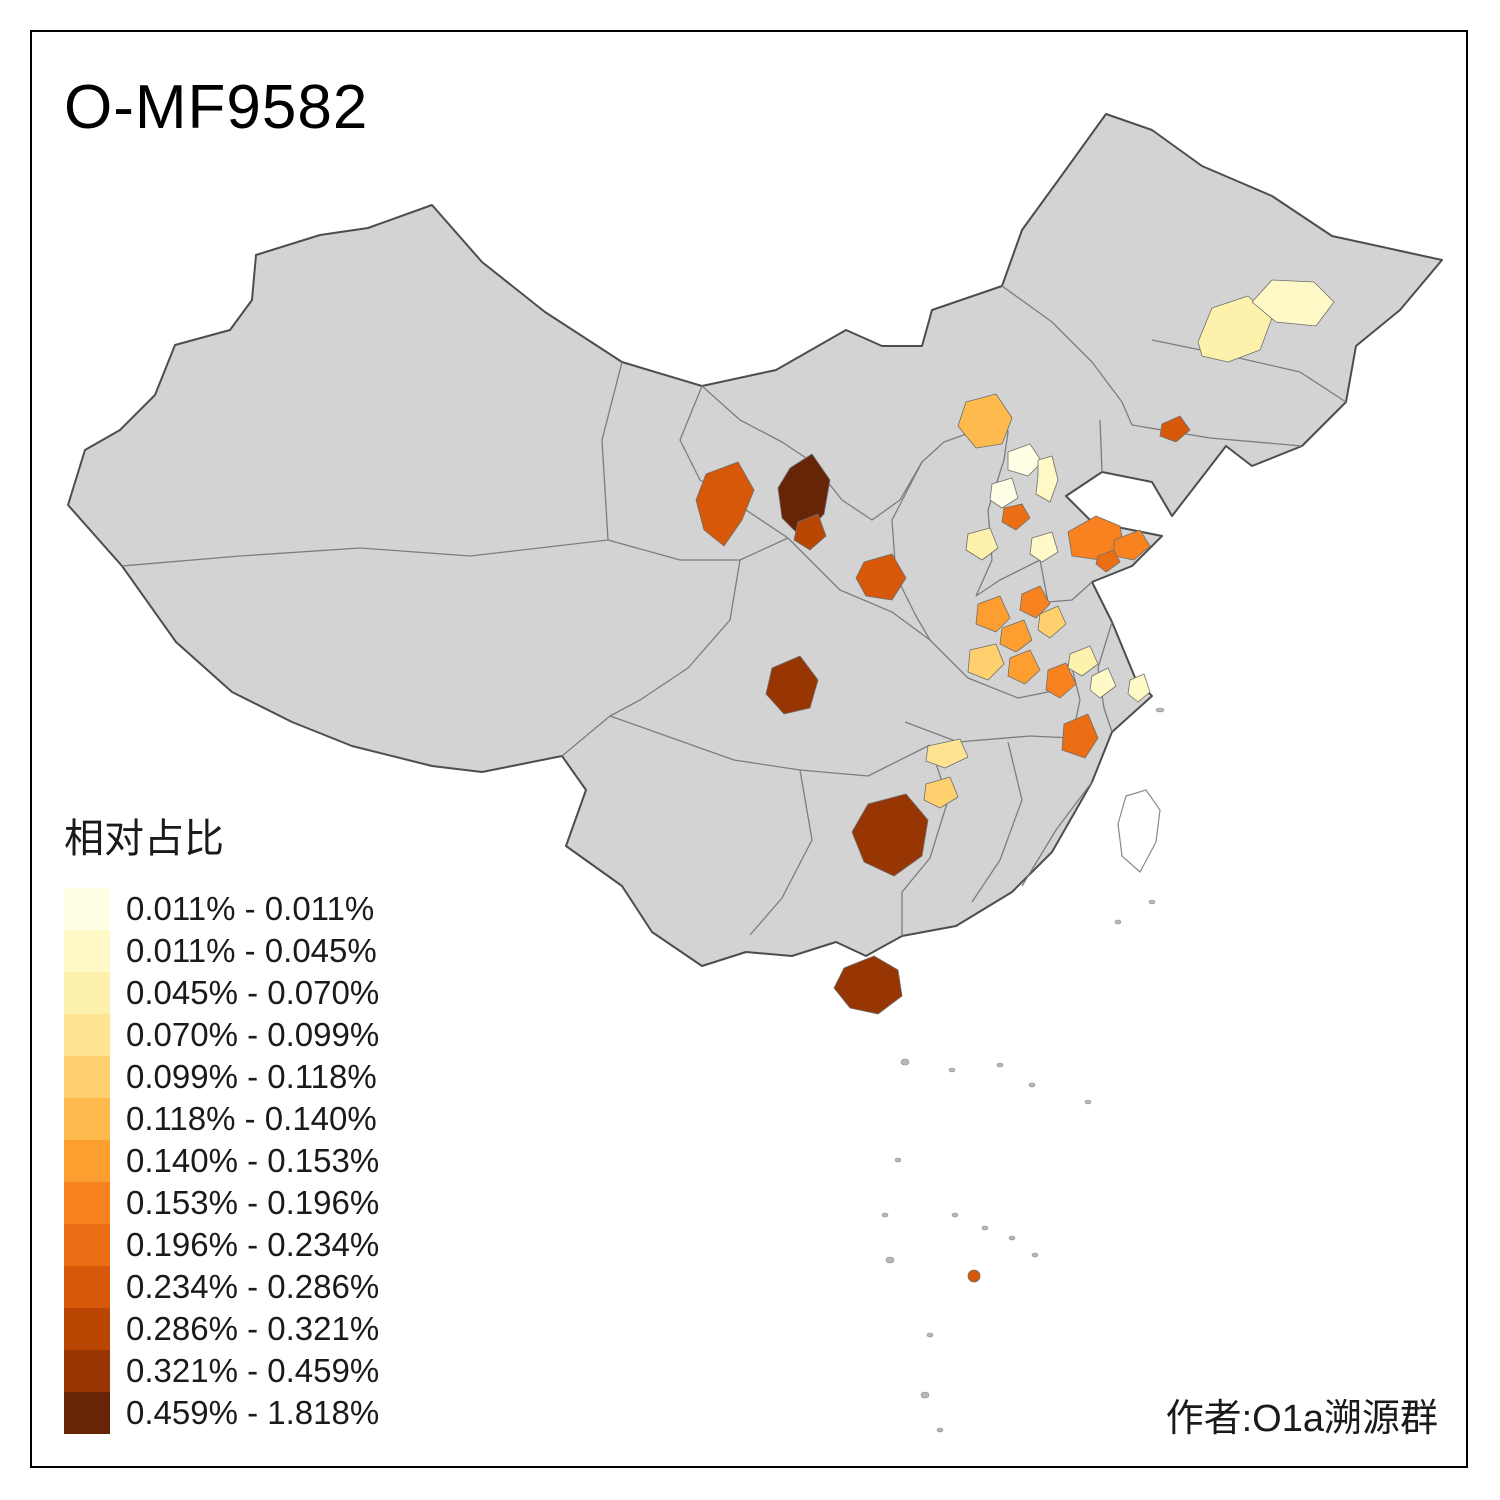  Describe the element at coordinates (1235, 329) in the screenshot. I see `region-heilongjiang-west` at that location.